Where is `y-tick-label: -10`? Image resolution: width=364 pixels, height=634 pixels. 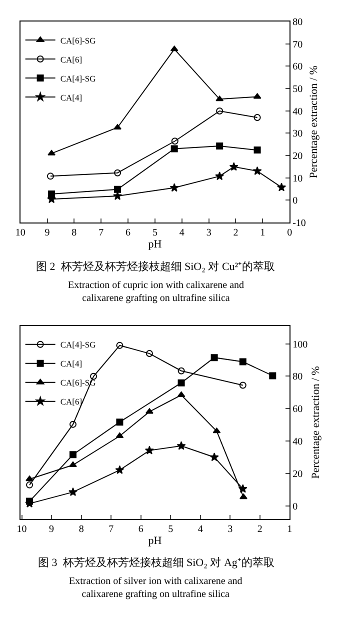 y-tick-label: -10 is located at coordinates (299, 223).